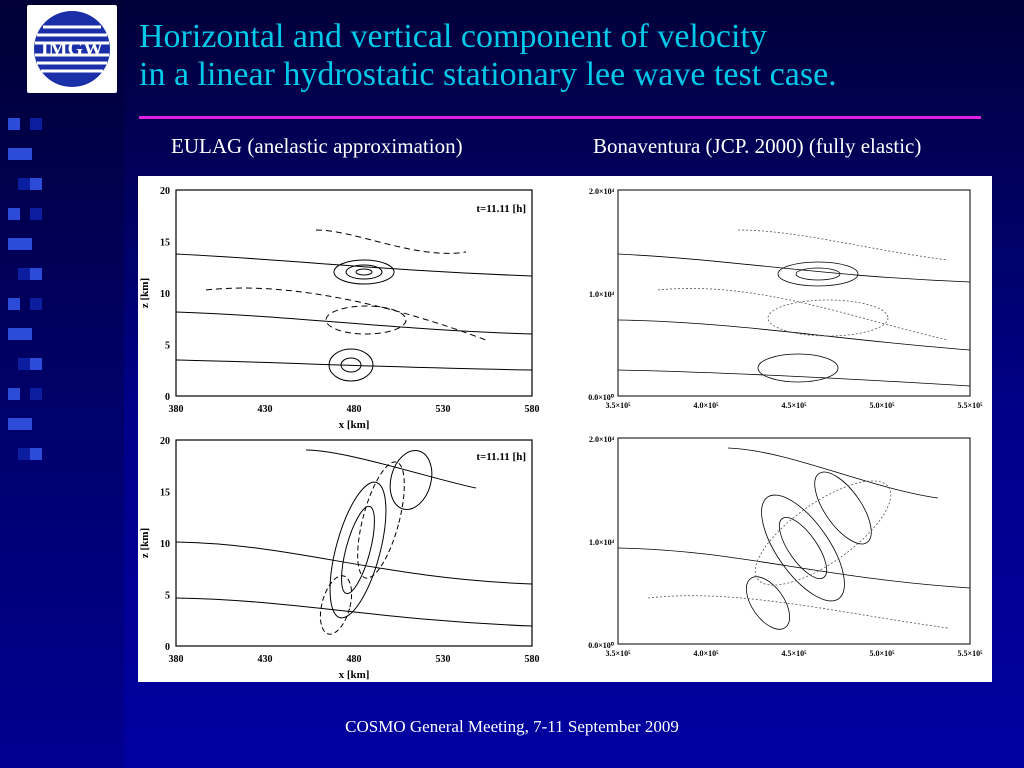 The width and height of the screenshot is (1024, 768). I want to click on left-caption: EULAG (anelastic approximation), so click(317, 146).